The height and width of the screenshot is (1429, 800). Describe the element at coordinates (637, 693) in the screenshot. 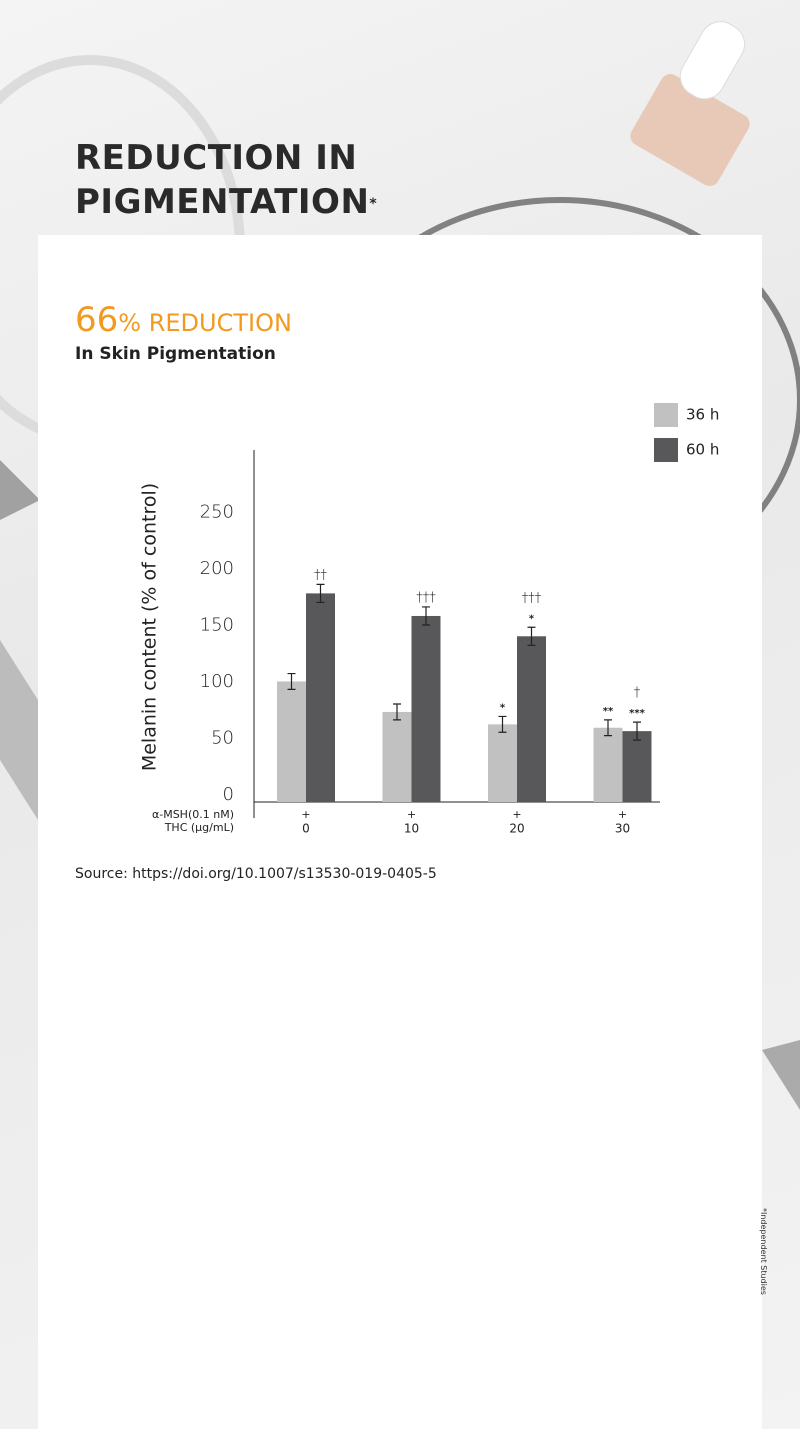

I see `significance: †` at that location.